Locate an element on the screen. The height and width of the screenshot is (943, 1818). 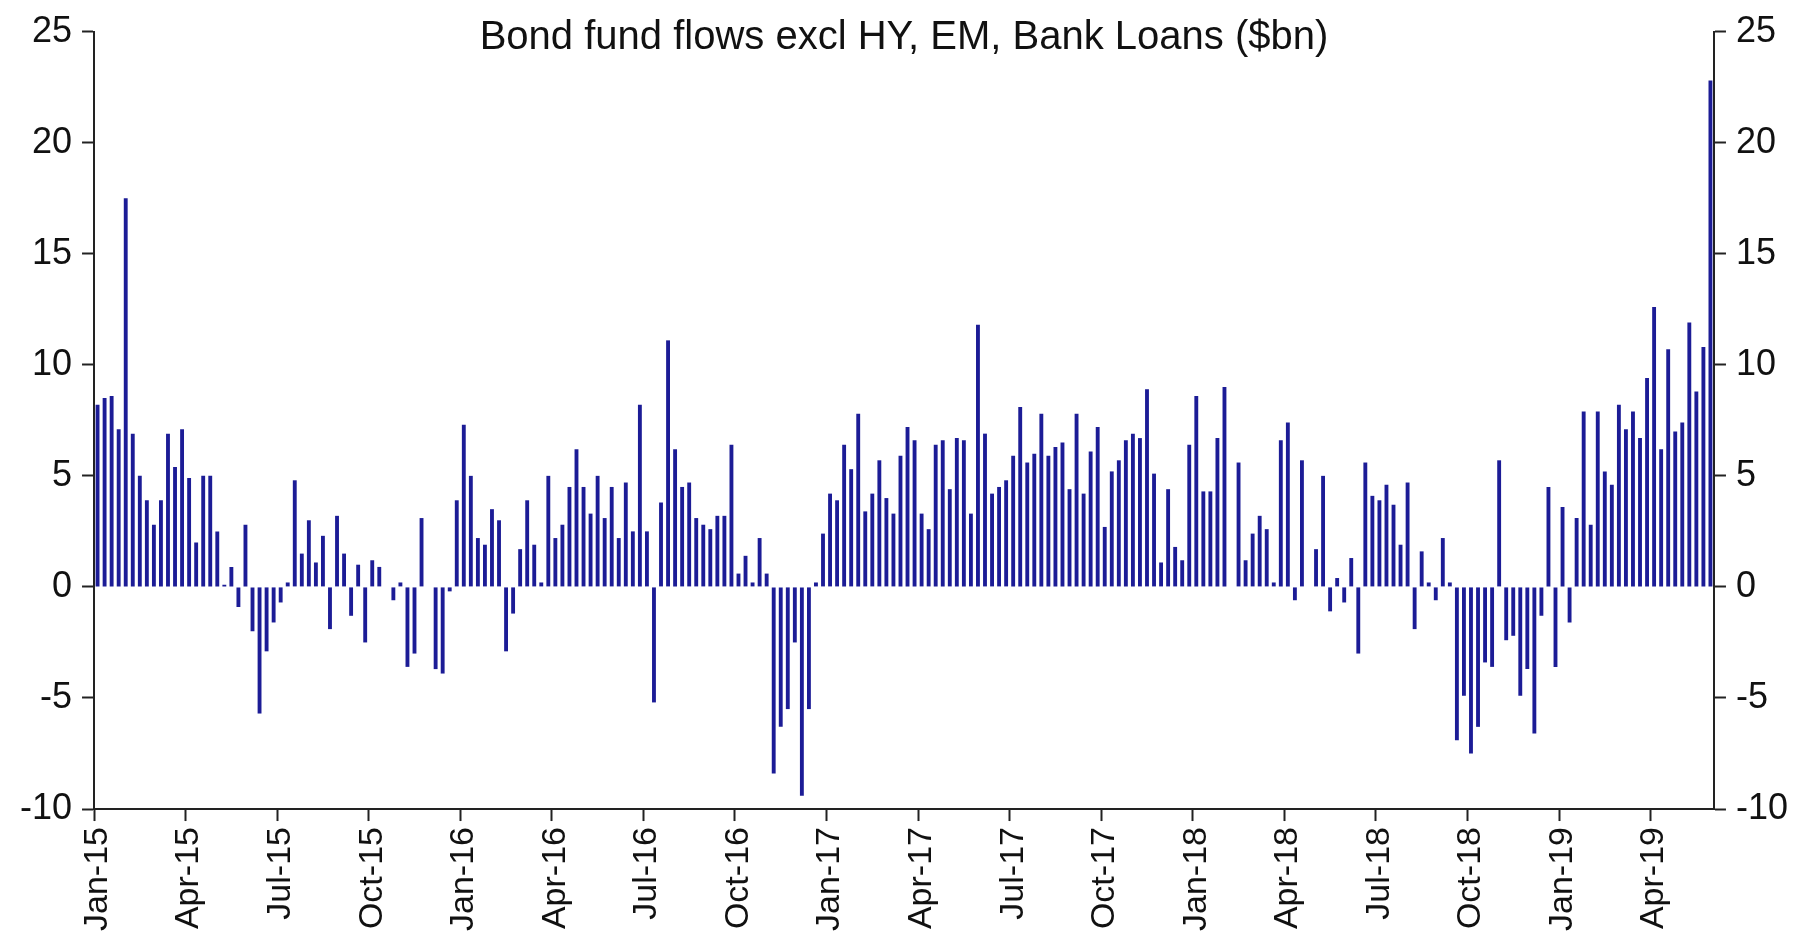
y2-tick-label: -5 is located at coordinates (1751, 695).